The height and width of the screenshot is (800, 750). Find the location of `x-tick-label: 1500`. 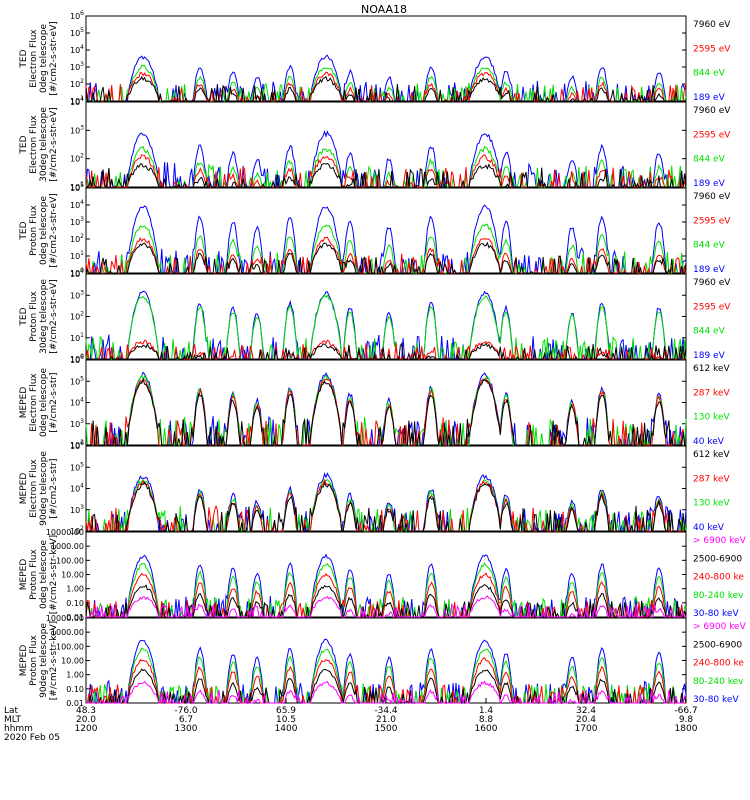

x-tick-label: 1500 is located at coordinates (386, 729).